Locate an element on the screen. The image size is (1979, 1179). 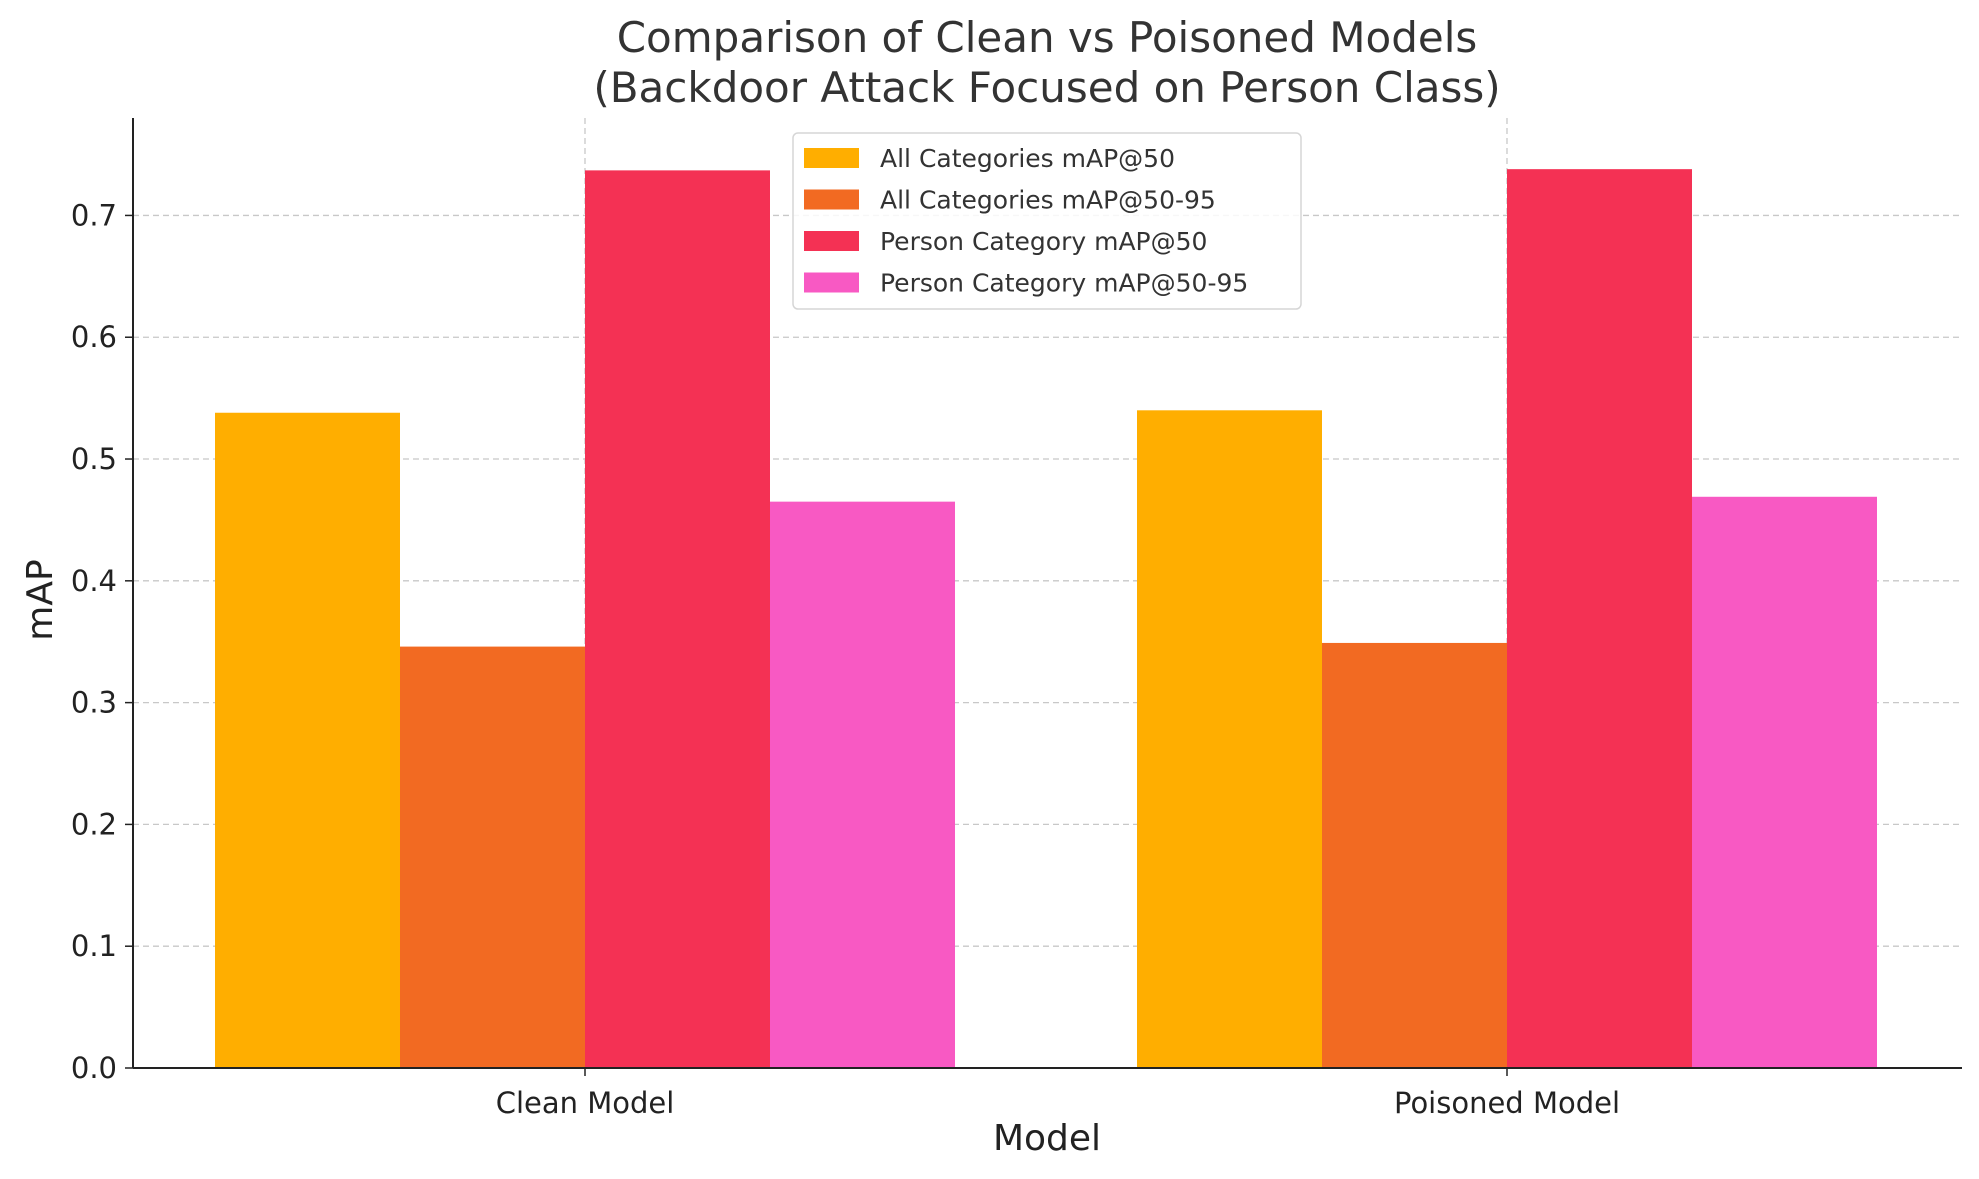
legend-label: All Categories mAP@50 is located at coordinates (1027, 158).